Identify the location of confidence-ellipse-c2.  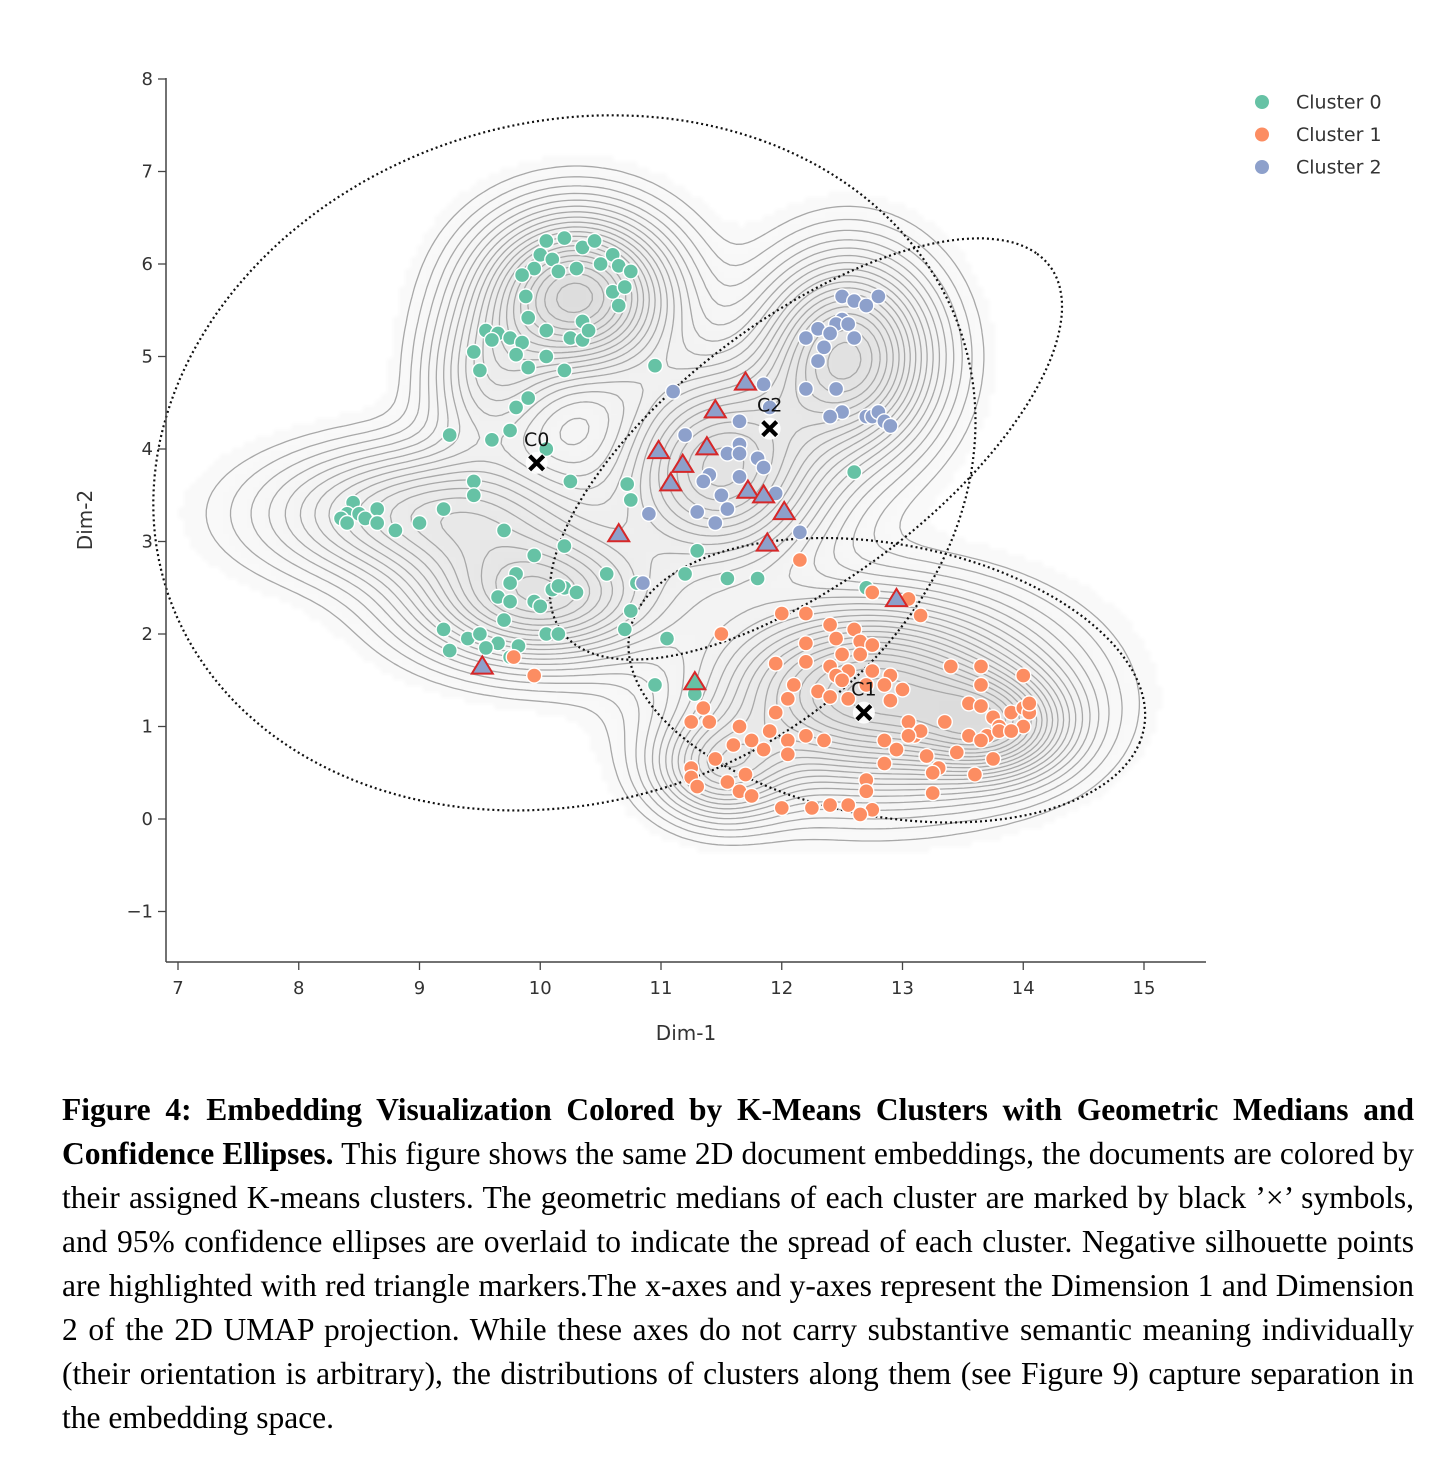
(806, 449).